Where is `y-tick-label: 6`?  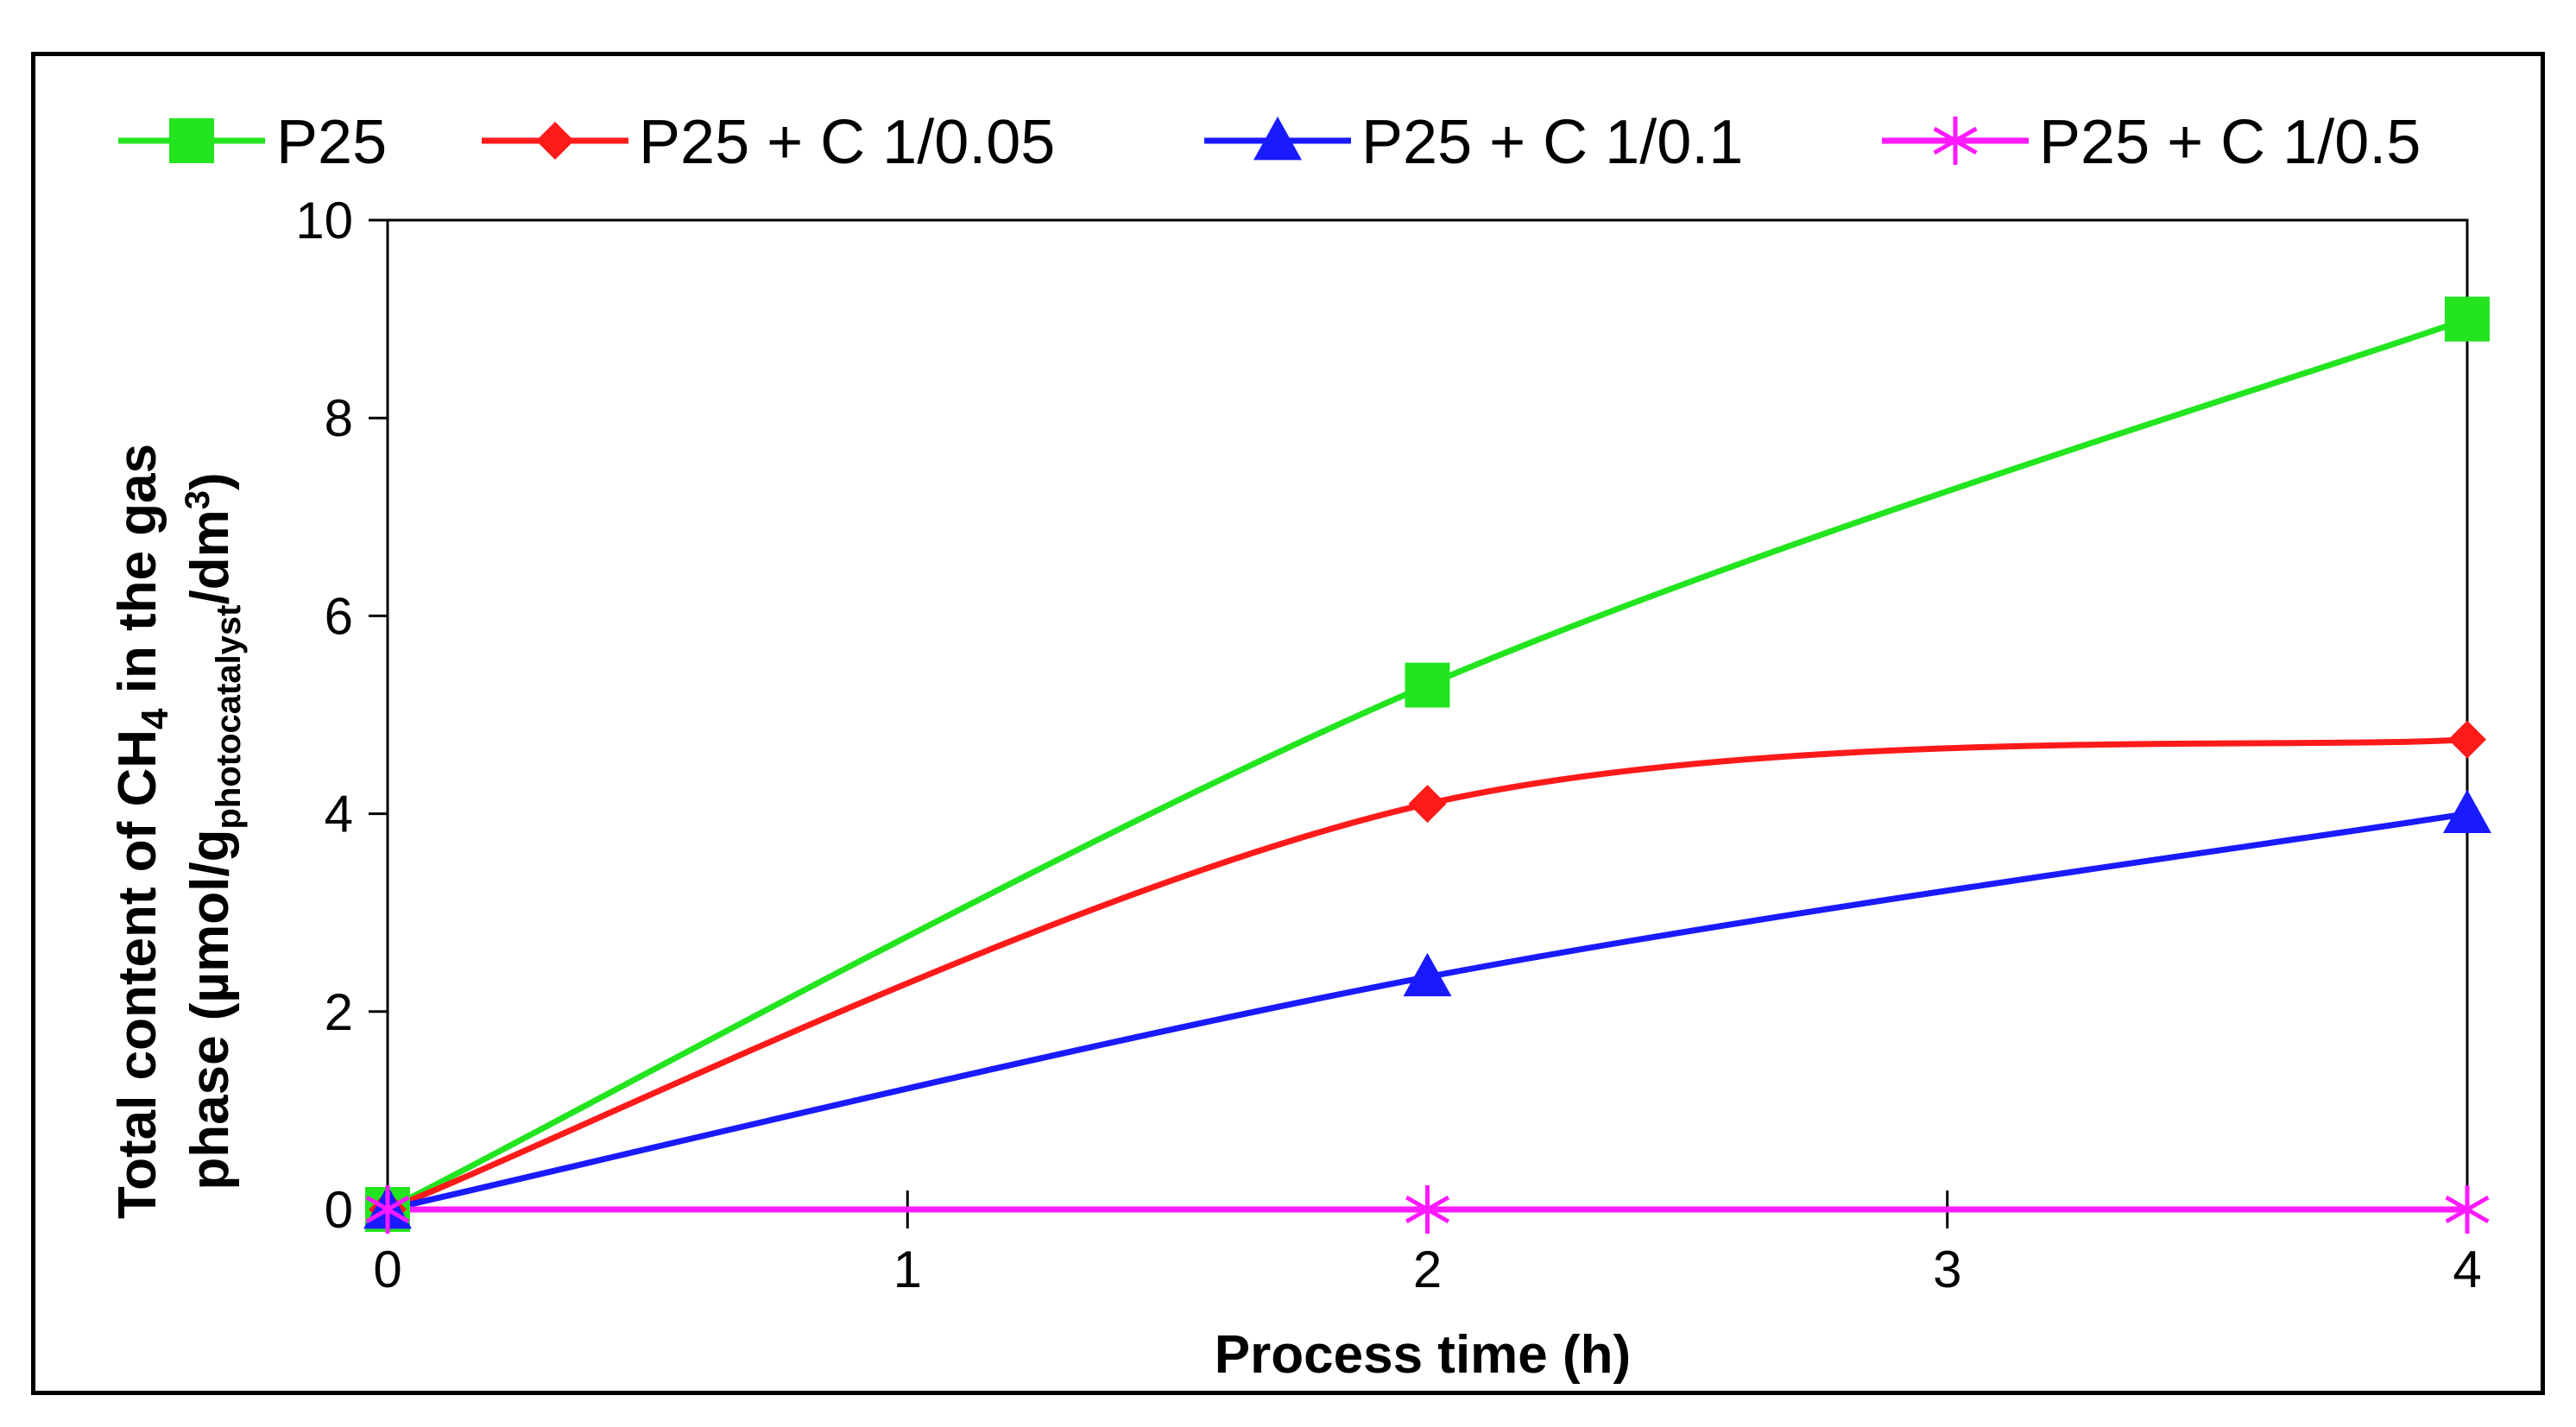 y-tick-label: 6 is located at coordinates (339, 616).